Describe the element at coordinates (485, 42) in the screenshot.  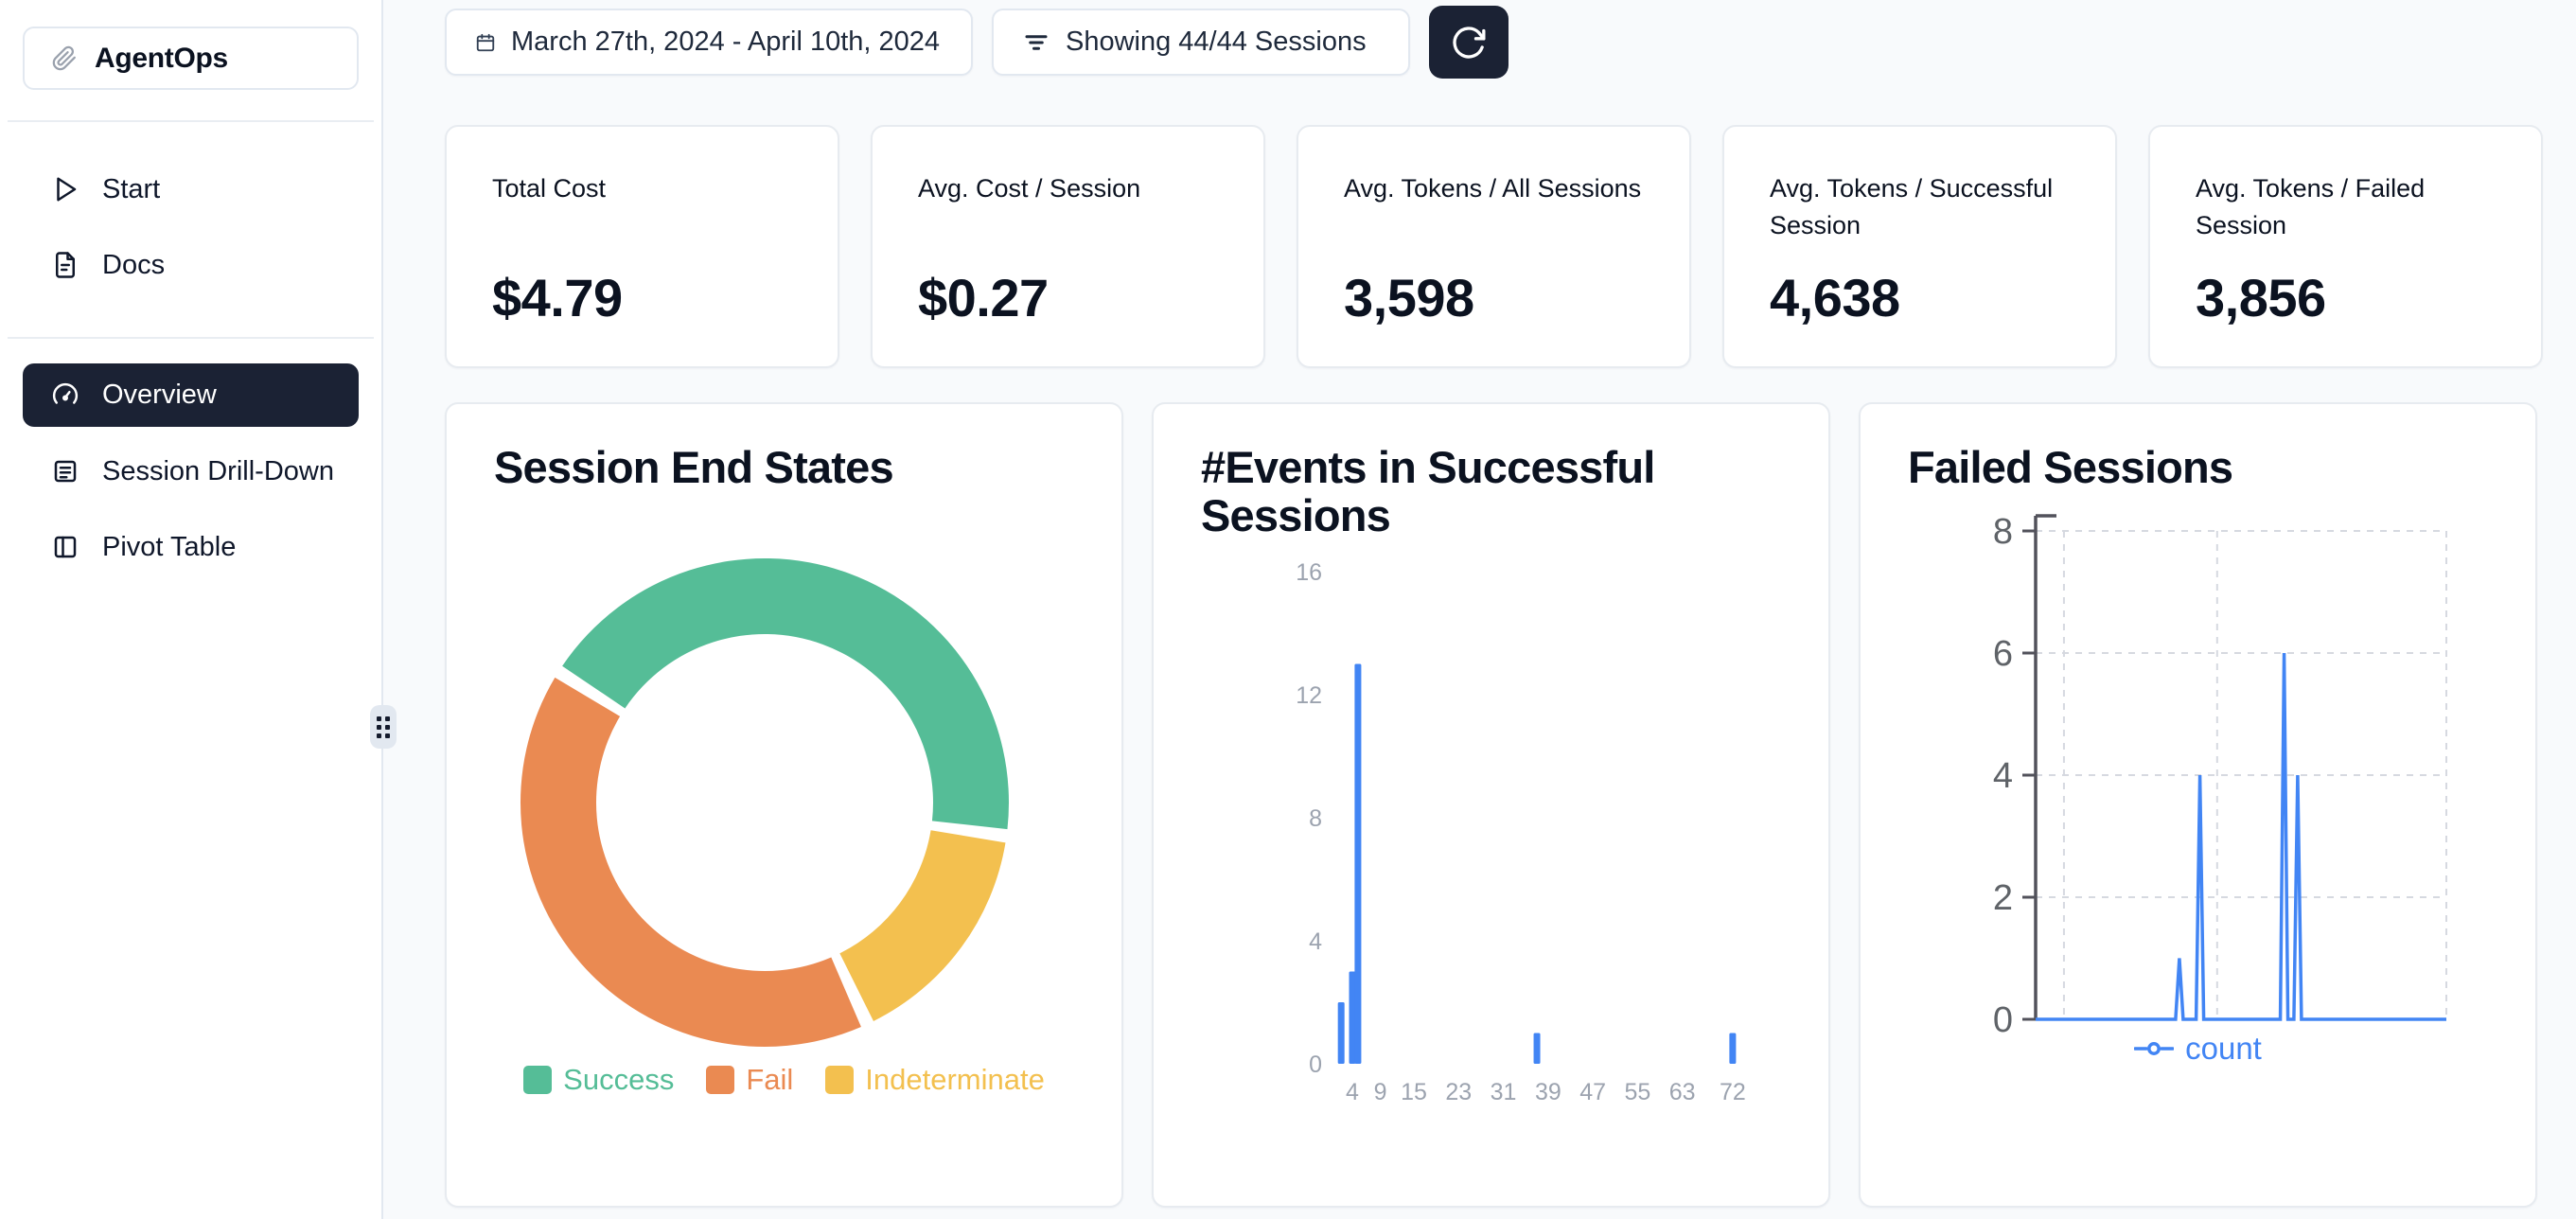
I see `calendar-icon` at that location.